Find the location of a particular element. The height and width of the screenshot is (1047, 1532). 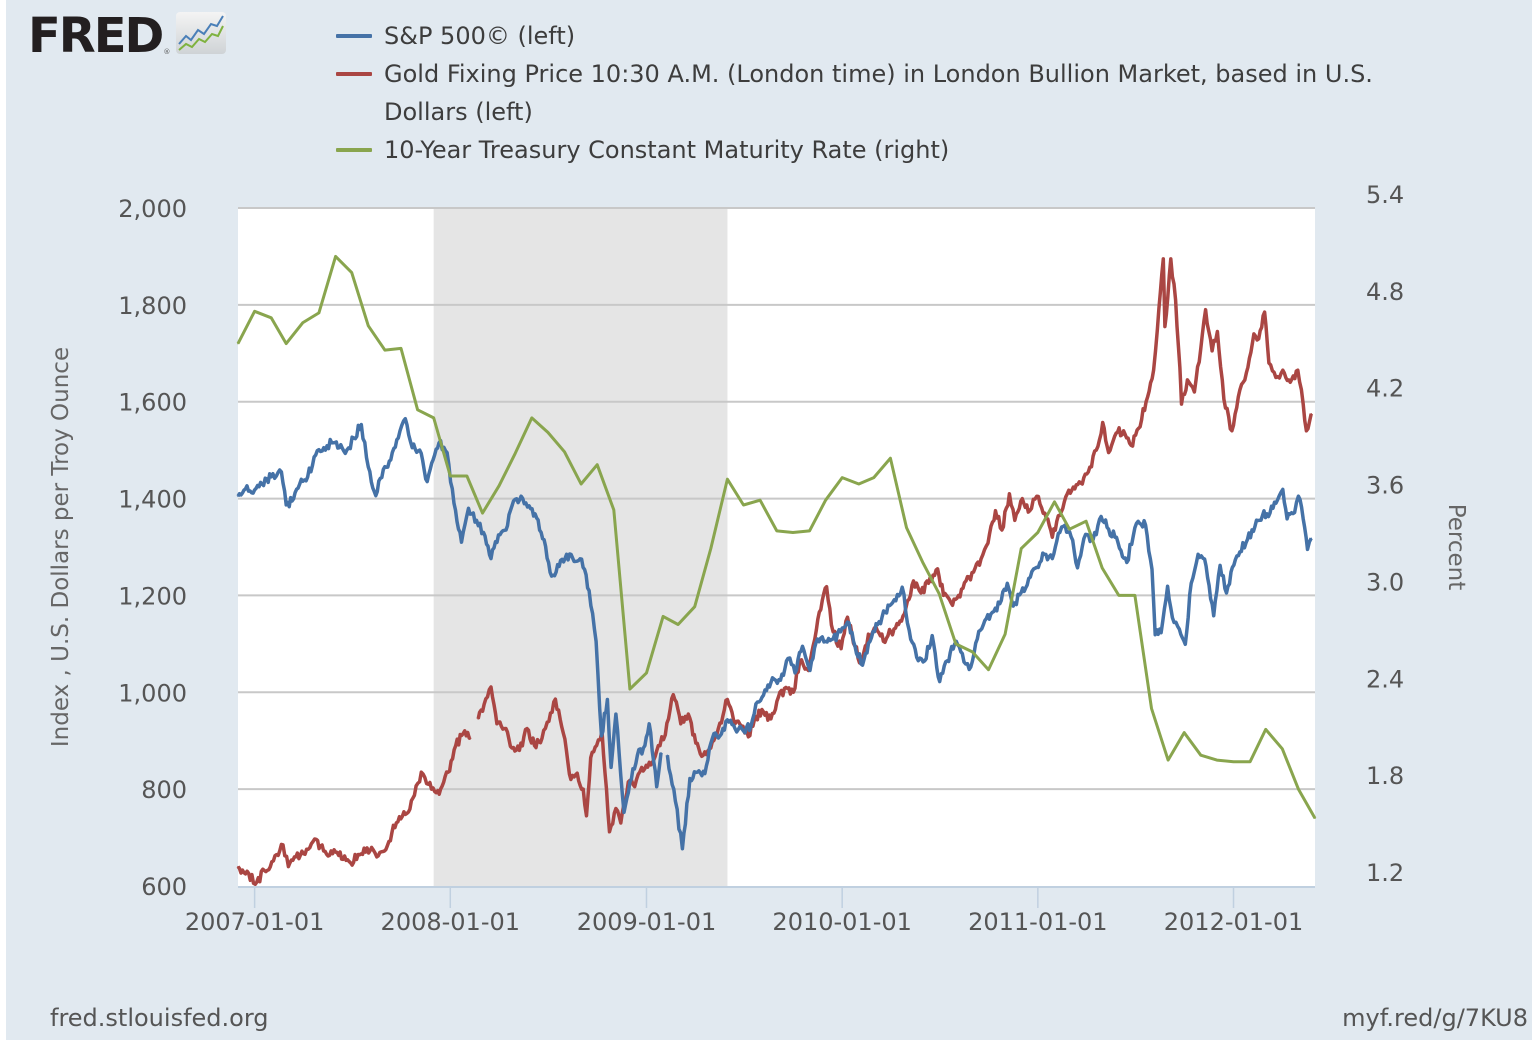

left-tick-label: 600 is located at coordinates (164, 887).